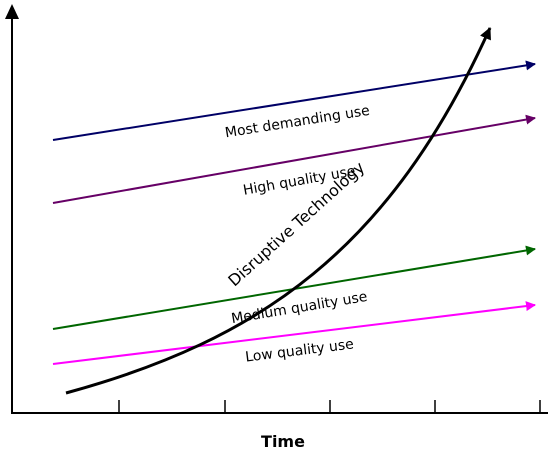 The width and height of the screenshot is (550, 455). Describe the element at coordinates (299, 308) in the screenshot. I see `line-medium-quality-label: Medium quality use` at that location.